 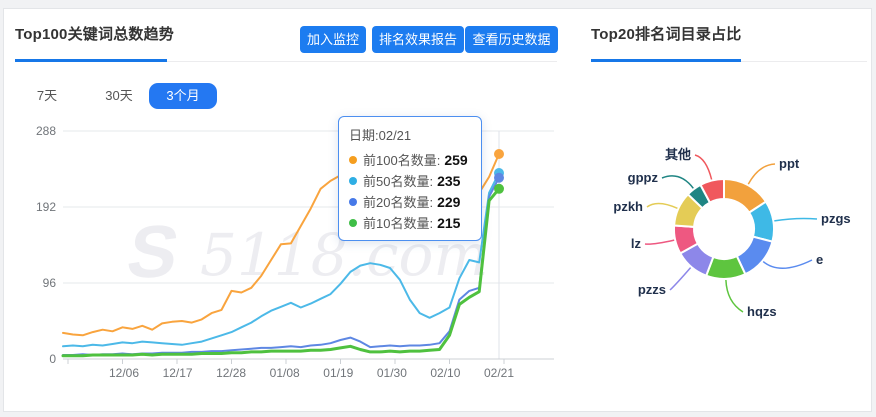 What do you see at coordinates (398, 223) in the screenshot?
I see `tooltip-series-label: 前10名数量:` at bounding box center [398, 223].